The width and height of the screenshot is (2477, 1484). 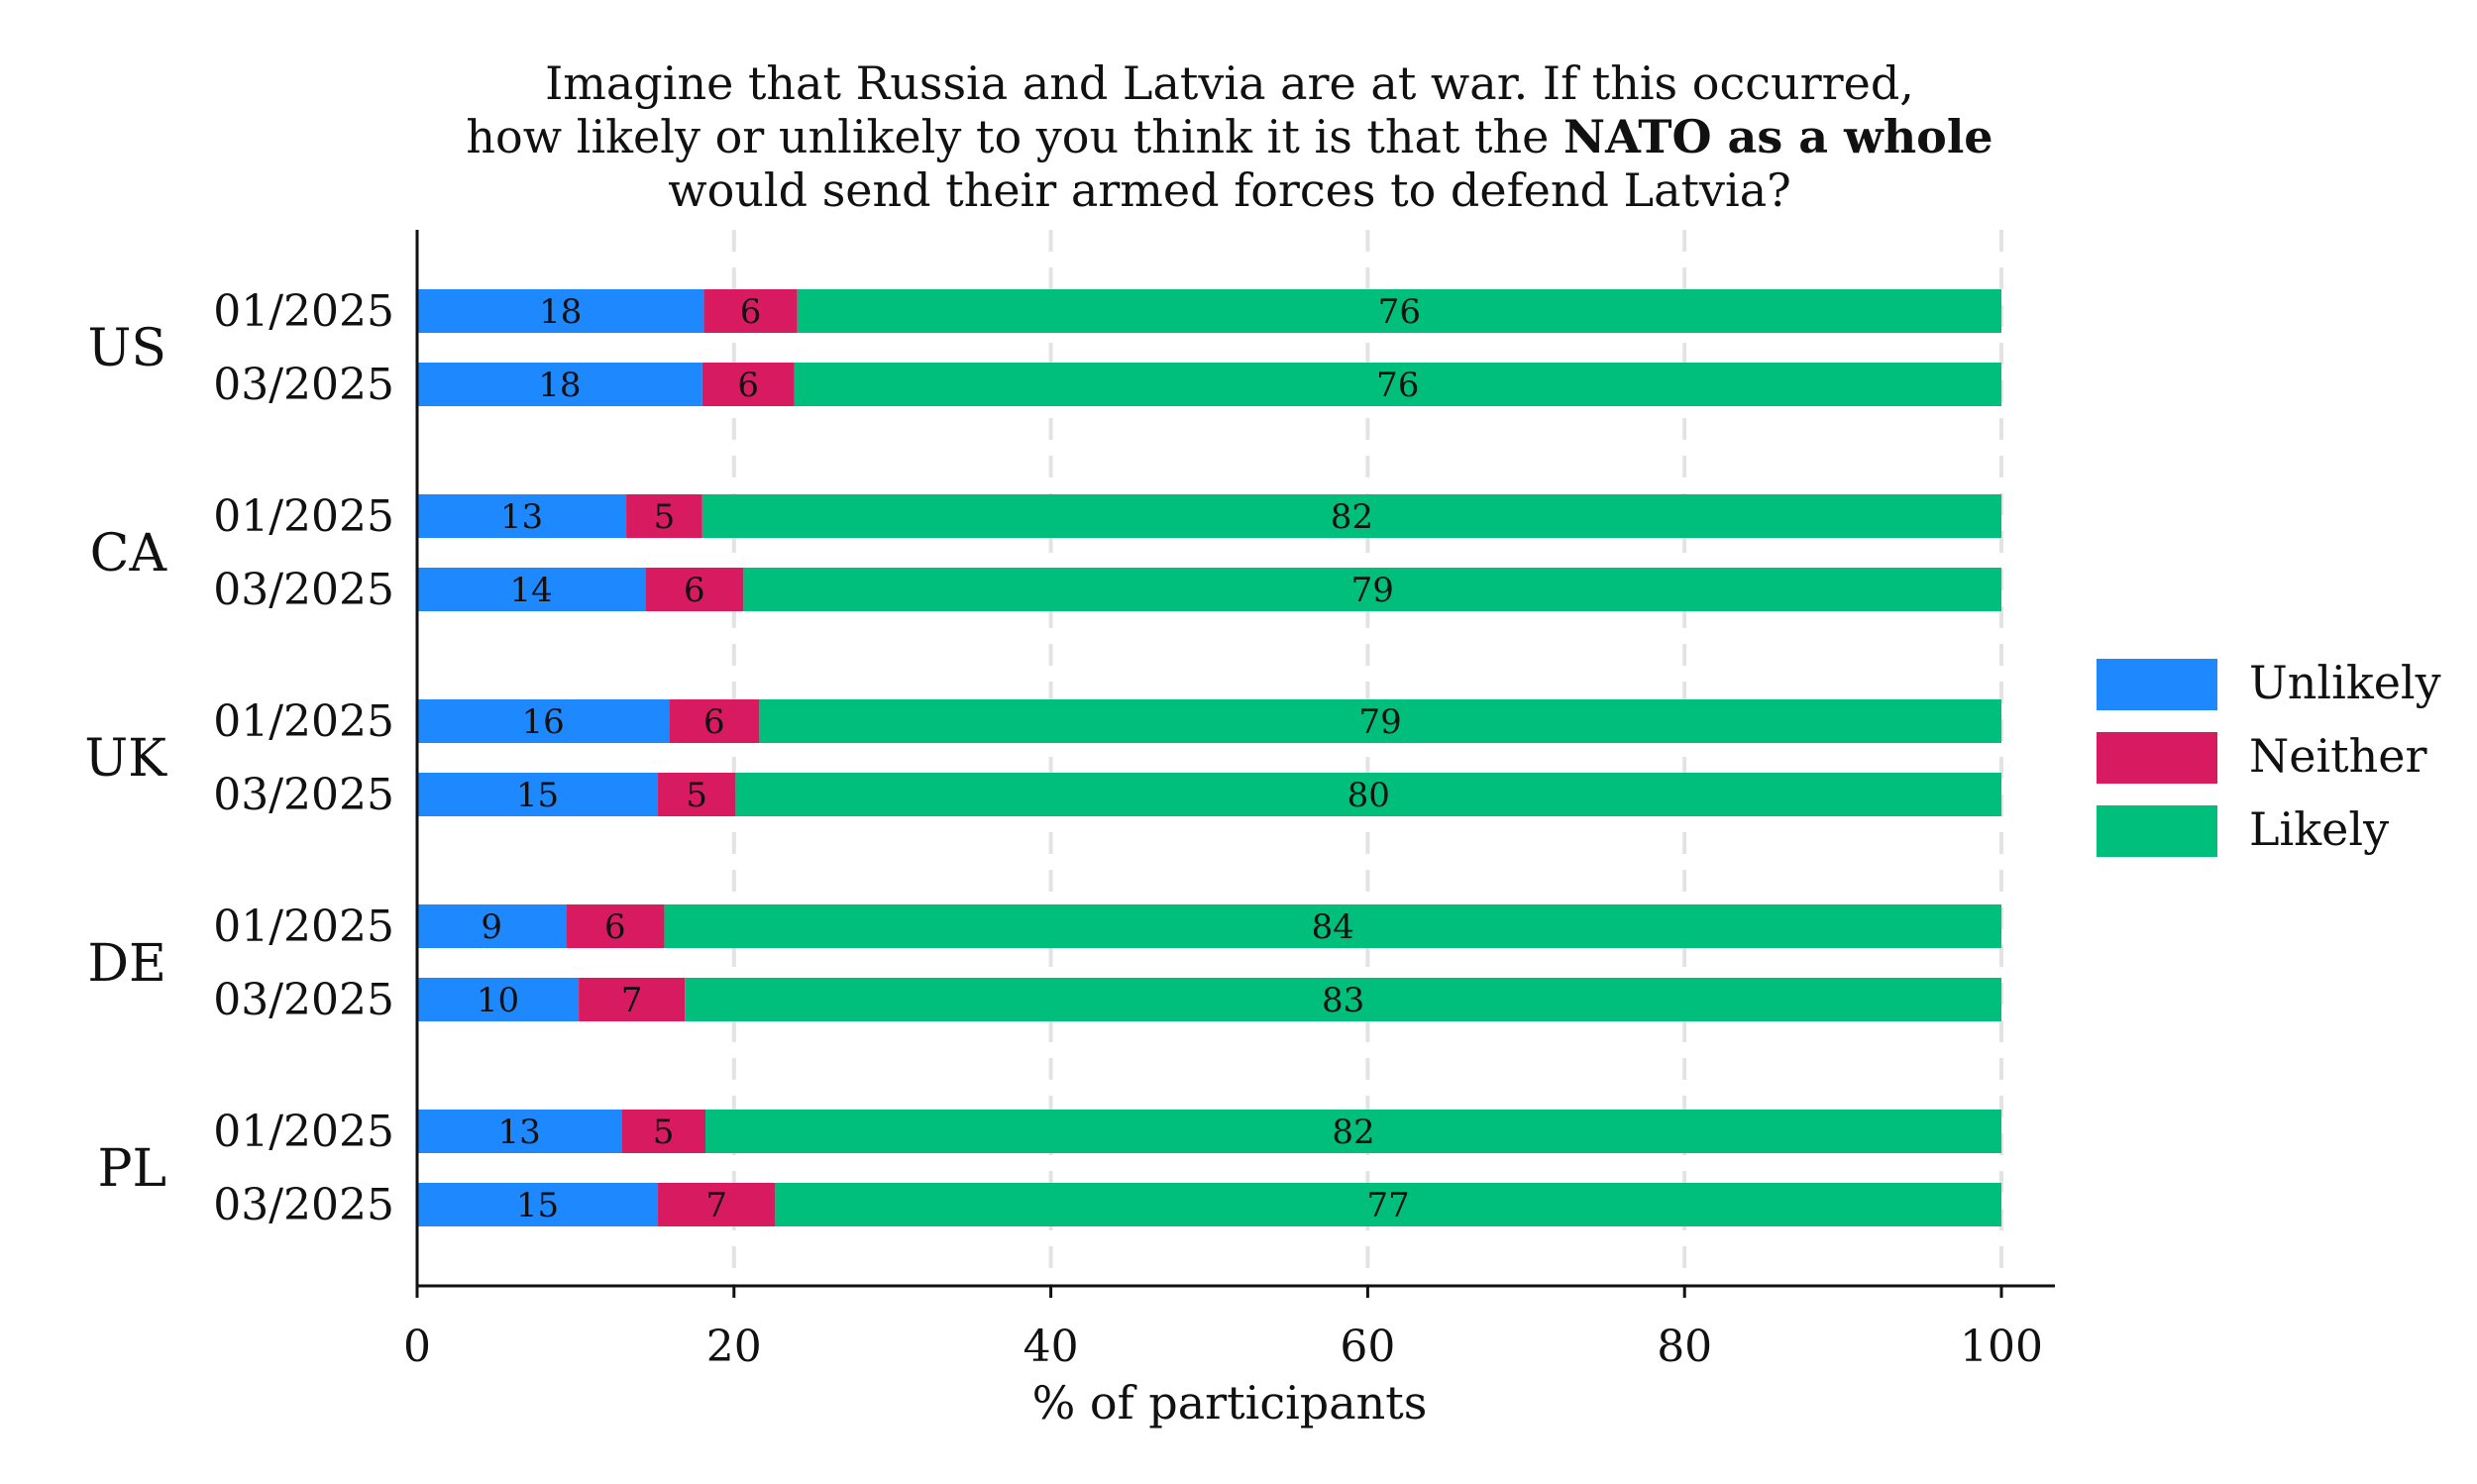 What do you see at coordinates (126, 759) in the screenshot?
I see `country-label: UK` at bounding box center [126, 759].